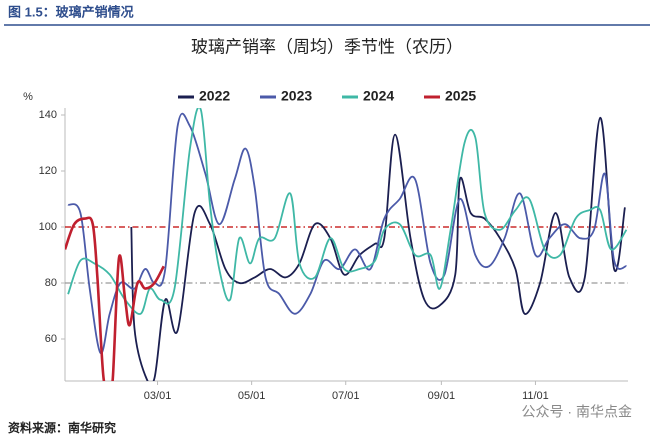 This screenshot has width=654, height=447. What do you see at coordinates (327, 46) in the screenshot?
I see `chart-title: 玻璃产销率（周均）季节性（农历）` at bounding box center [327, 46].